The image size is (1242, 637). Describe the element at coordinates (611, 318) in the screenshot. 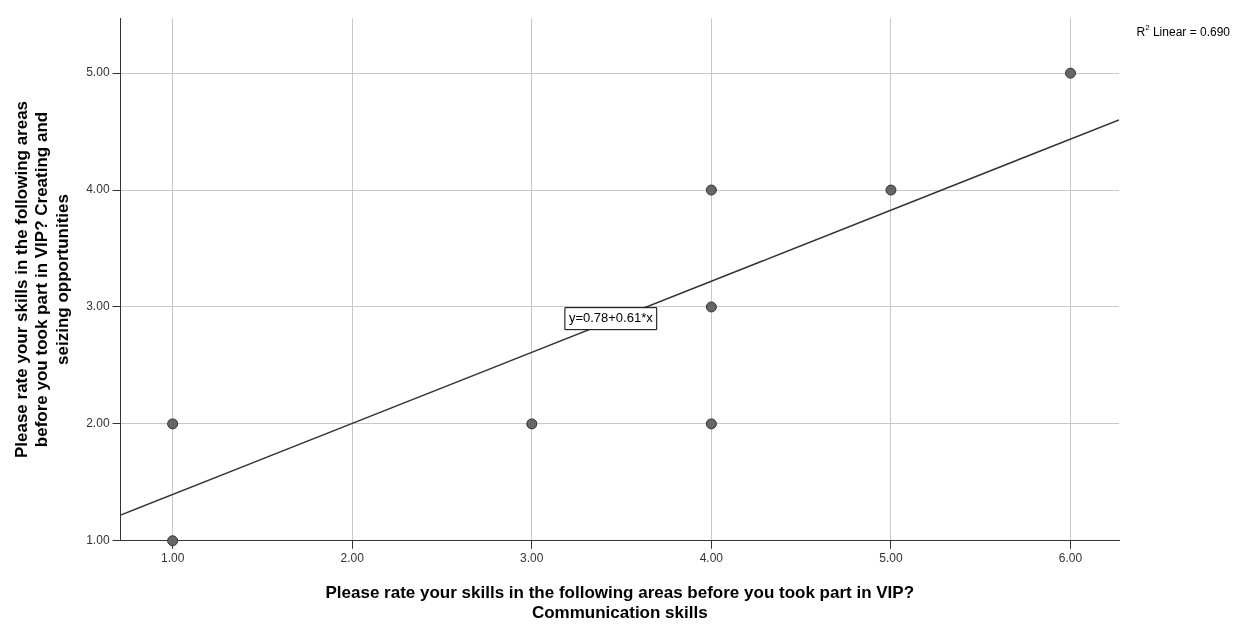

I see `annotation: y=0.78+0.61*x` at that location.